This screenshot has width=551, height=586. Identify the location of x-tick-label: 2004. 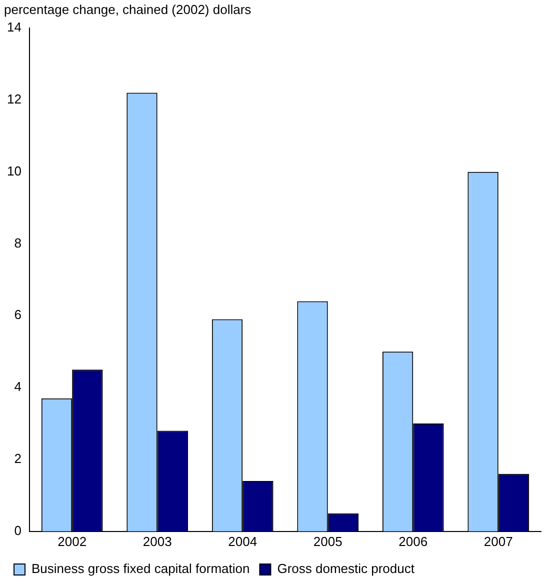
(243, 541).